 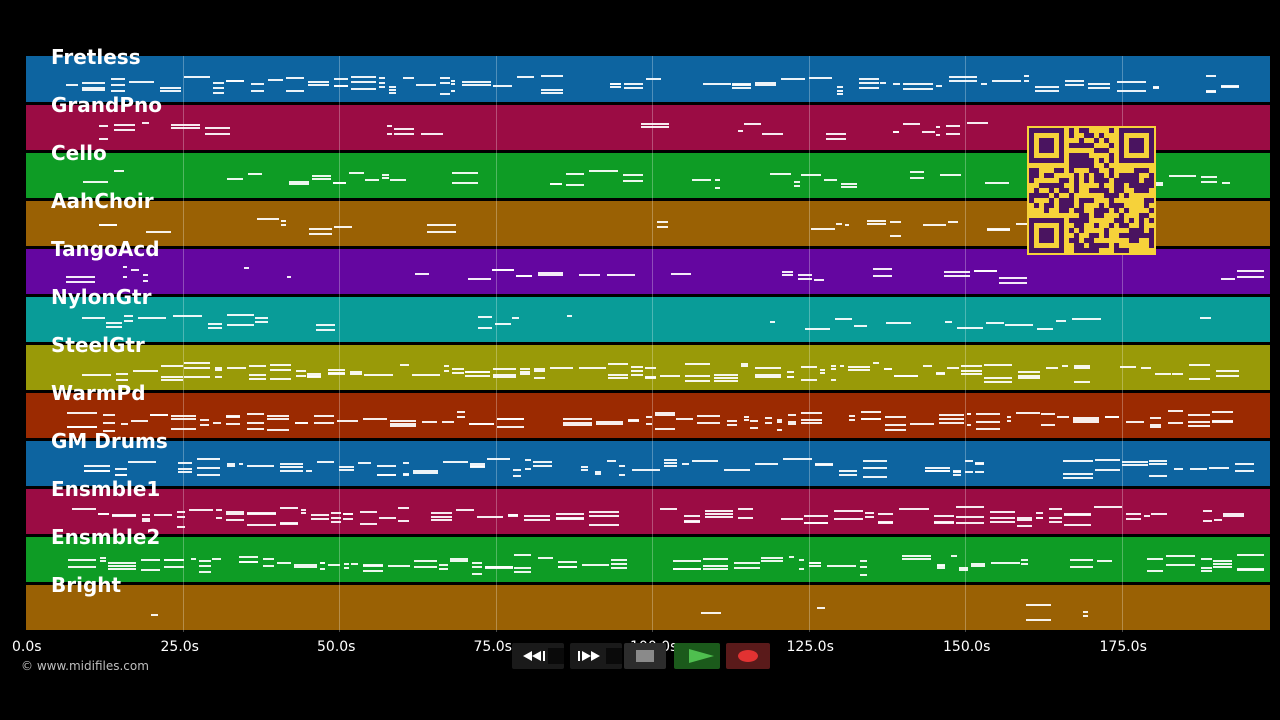 What do you see at coordinates (101, 297) in the screenshot?
I see `track-label: NylonGtr` at bounding box center [101, 297].